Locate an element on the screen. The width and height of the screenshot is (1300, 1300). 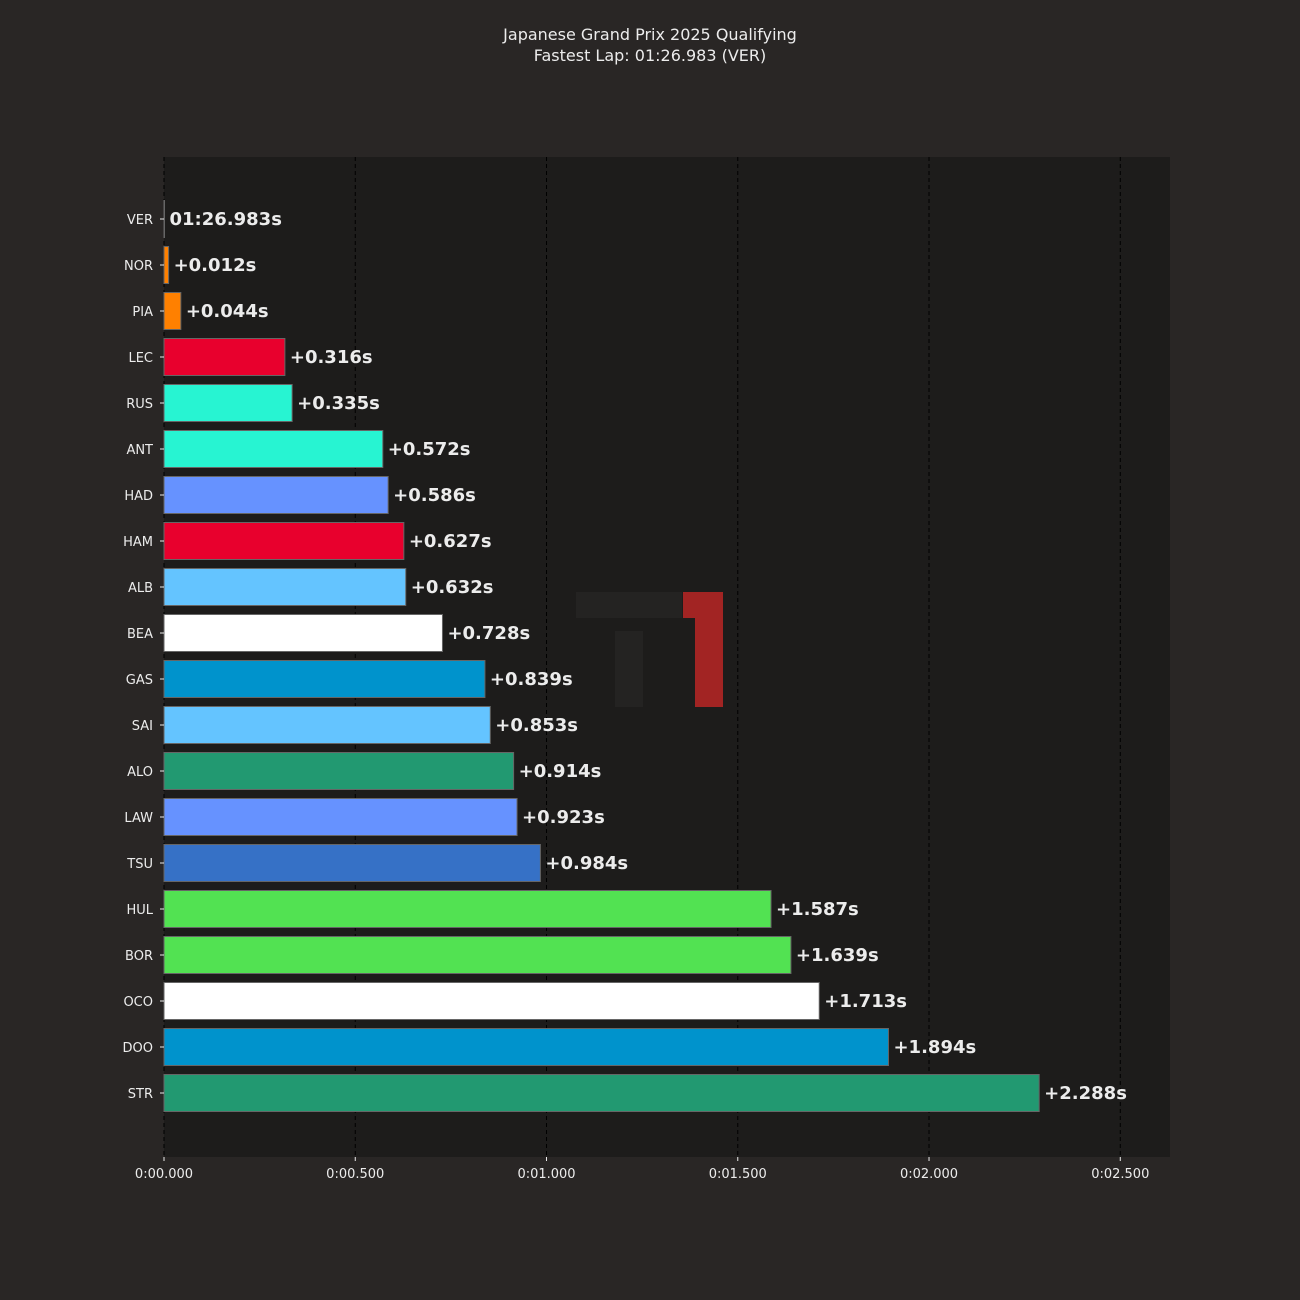
value-label: +1.713s is located at coordinates (865, 1001).